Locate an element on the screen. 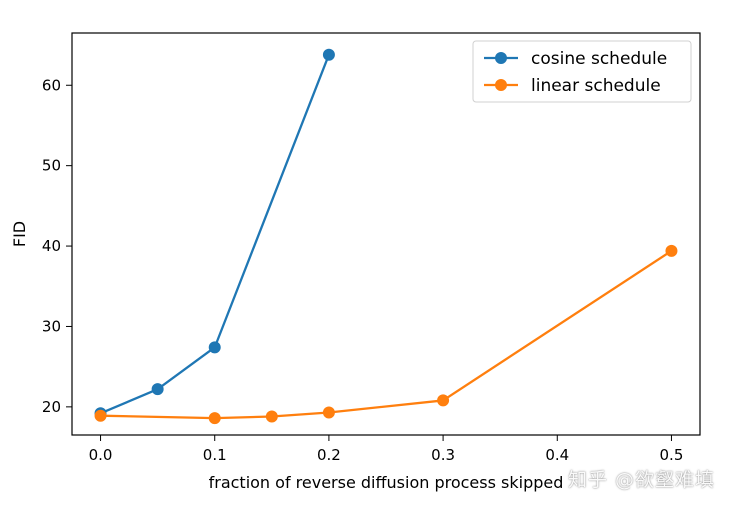  y-axis-label: FID is located at coordinates (19, 234).